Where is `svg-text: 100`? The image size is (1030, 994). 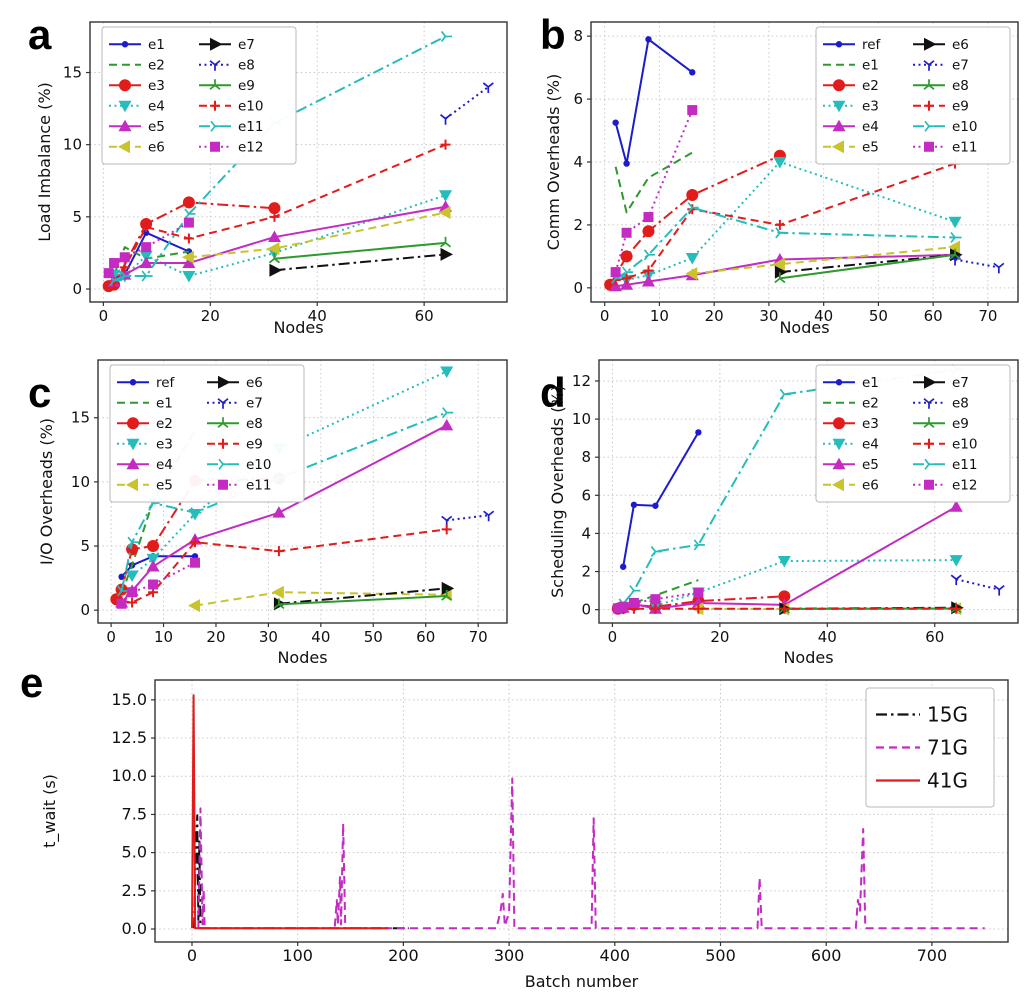
svg-text: 100 is located at coordinates (297, 955).